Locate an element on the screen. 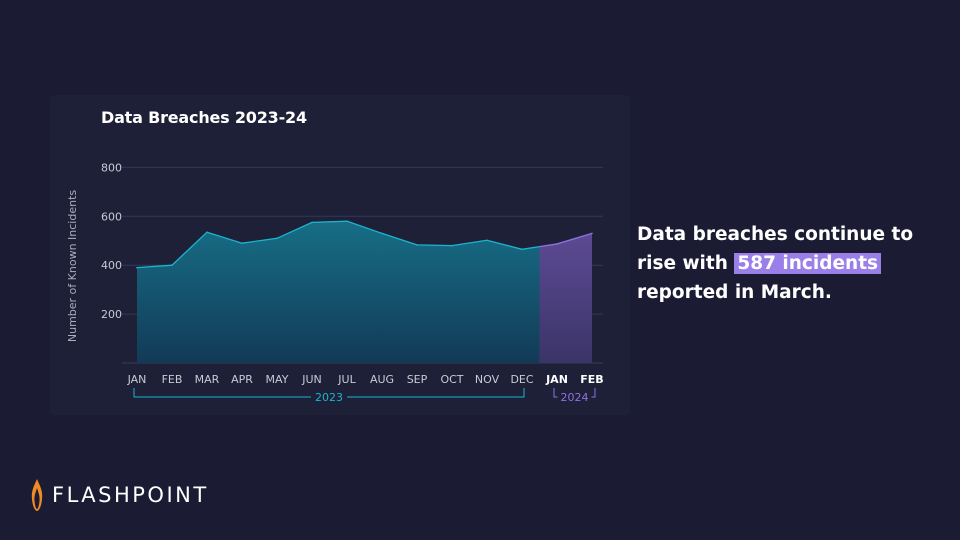 Image resolution: width=960 pixels, height=540 pixels. headline-line2-prefix: rise with is located at coordinates (686, 263).